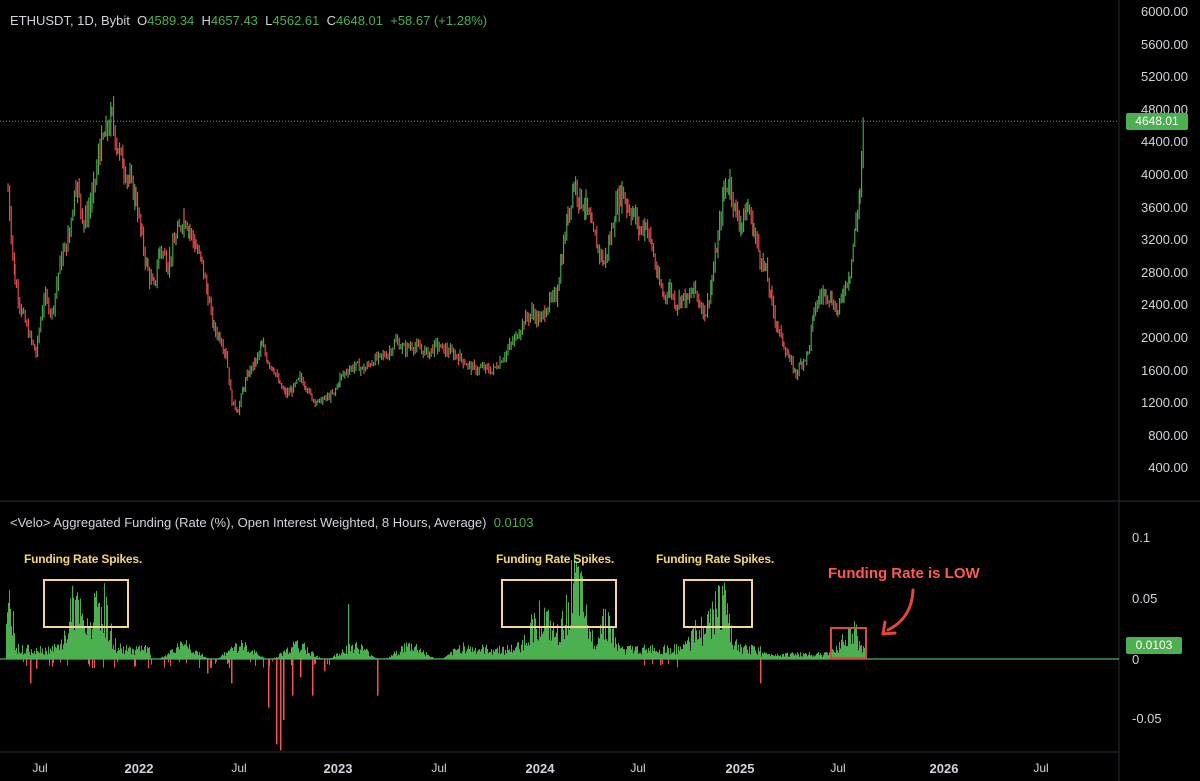  What do you see at coordinates (1164, 44) in the screenshot?
I see `price-tick-label: 5600.00` at bounding box center [1164, 44].